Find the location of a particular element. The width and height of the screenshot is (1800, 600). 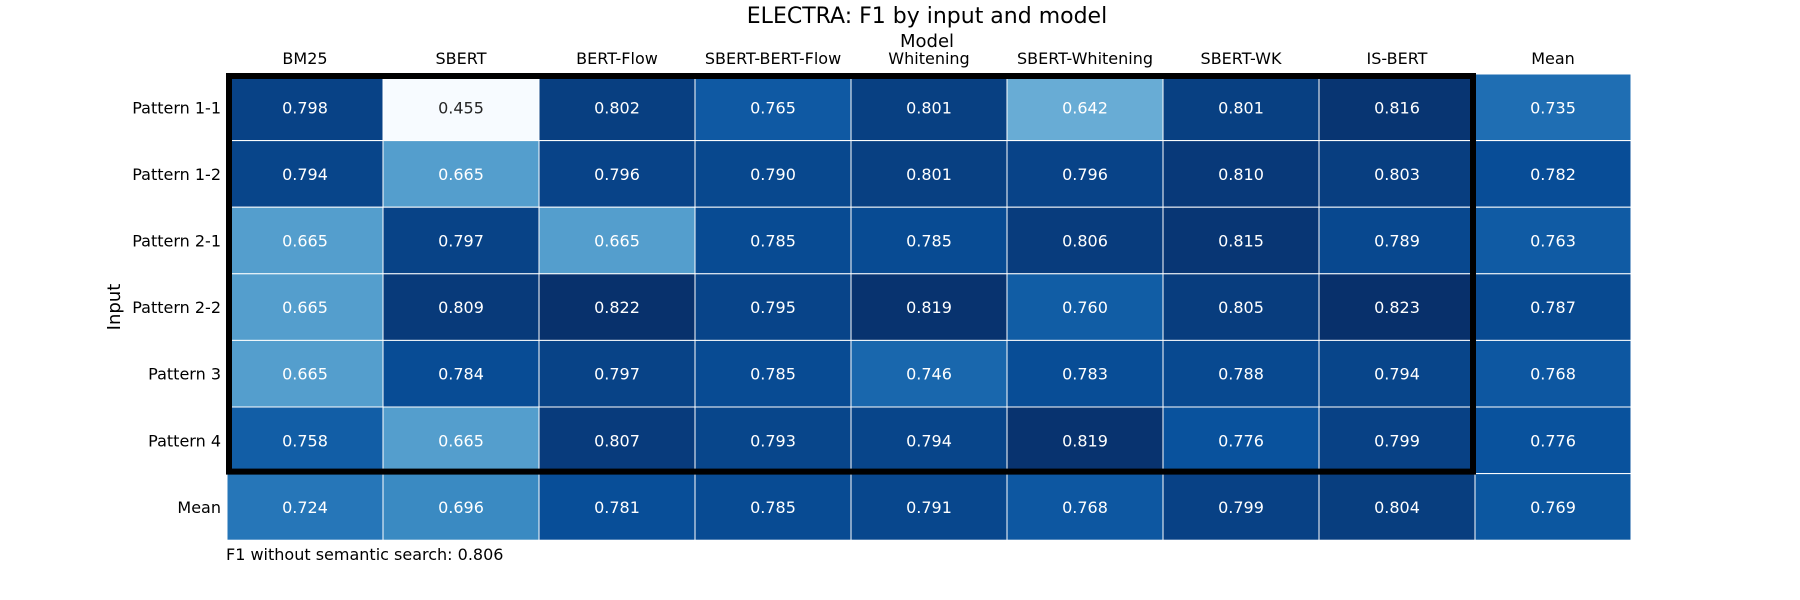

cell-value-label: 0.807 is located at coordinates (617, 440).